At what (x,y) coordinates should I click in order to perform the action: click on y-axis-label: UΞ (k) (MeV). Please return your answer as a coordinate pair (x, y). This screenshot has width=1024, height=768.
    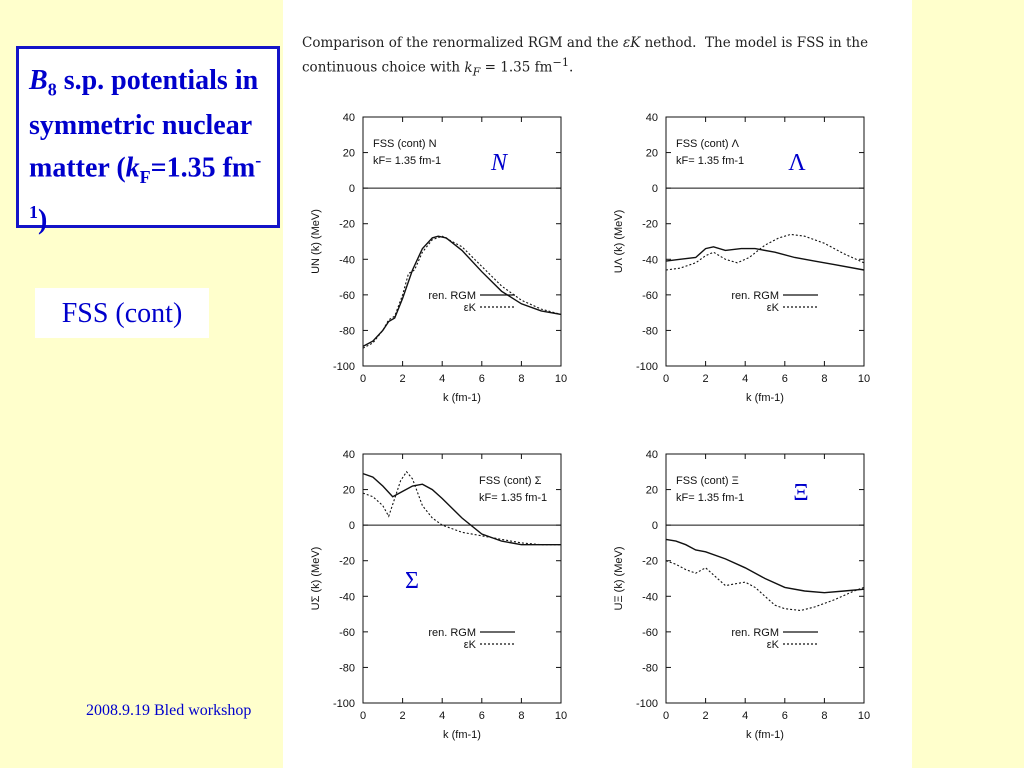
    Looking at the image, I should click on (619, 579).